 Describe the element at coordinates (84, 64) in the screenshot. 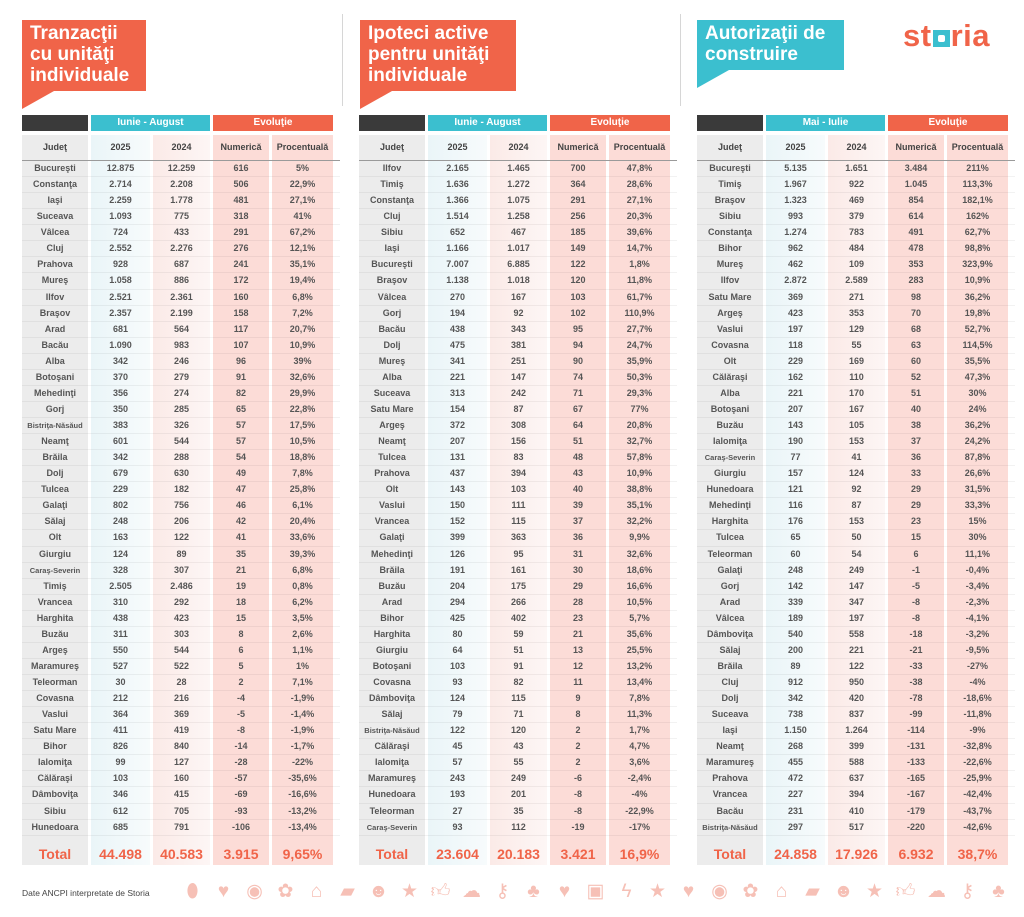

I see `title-tranzactii: Tranzacţii cu unităţi individuale` at that location.